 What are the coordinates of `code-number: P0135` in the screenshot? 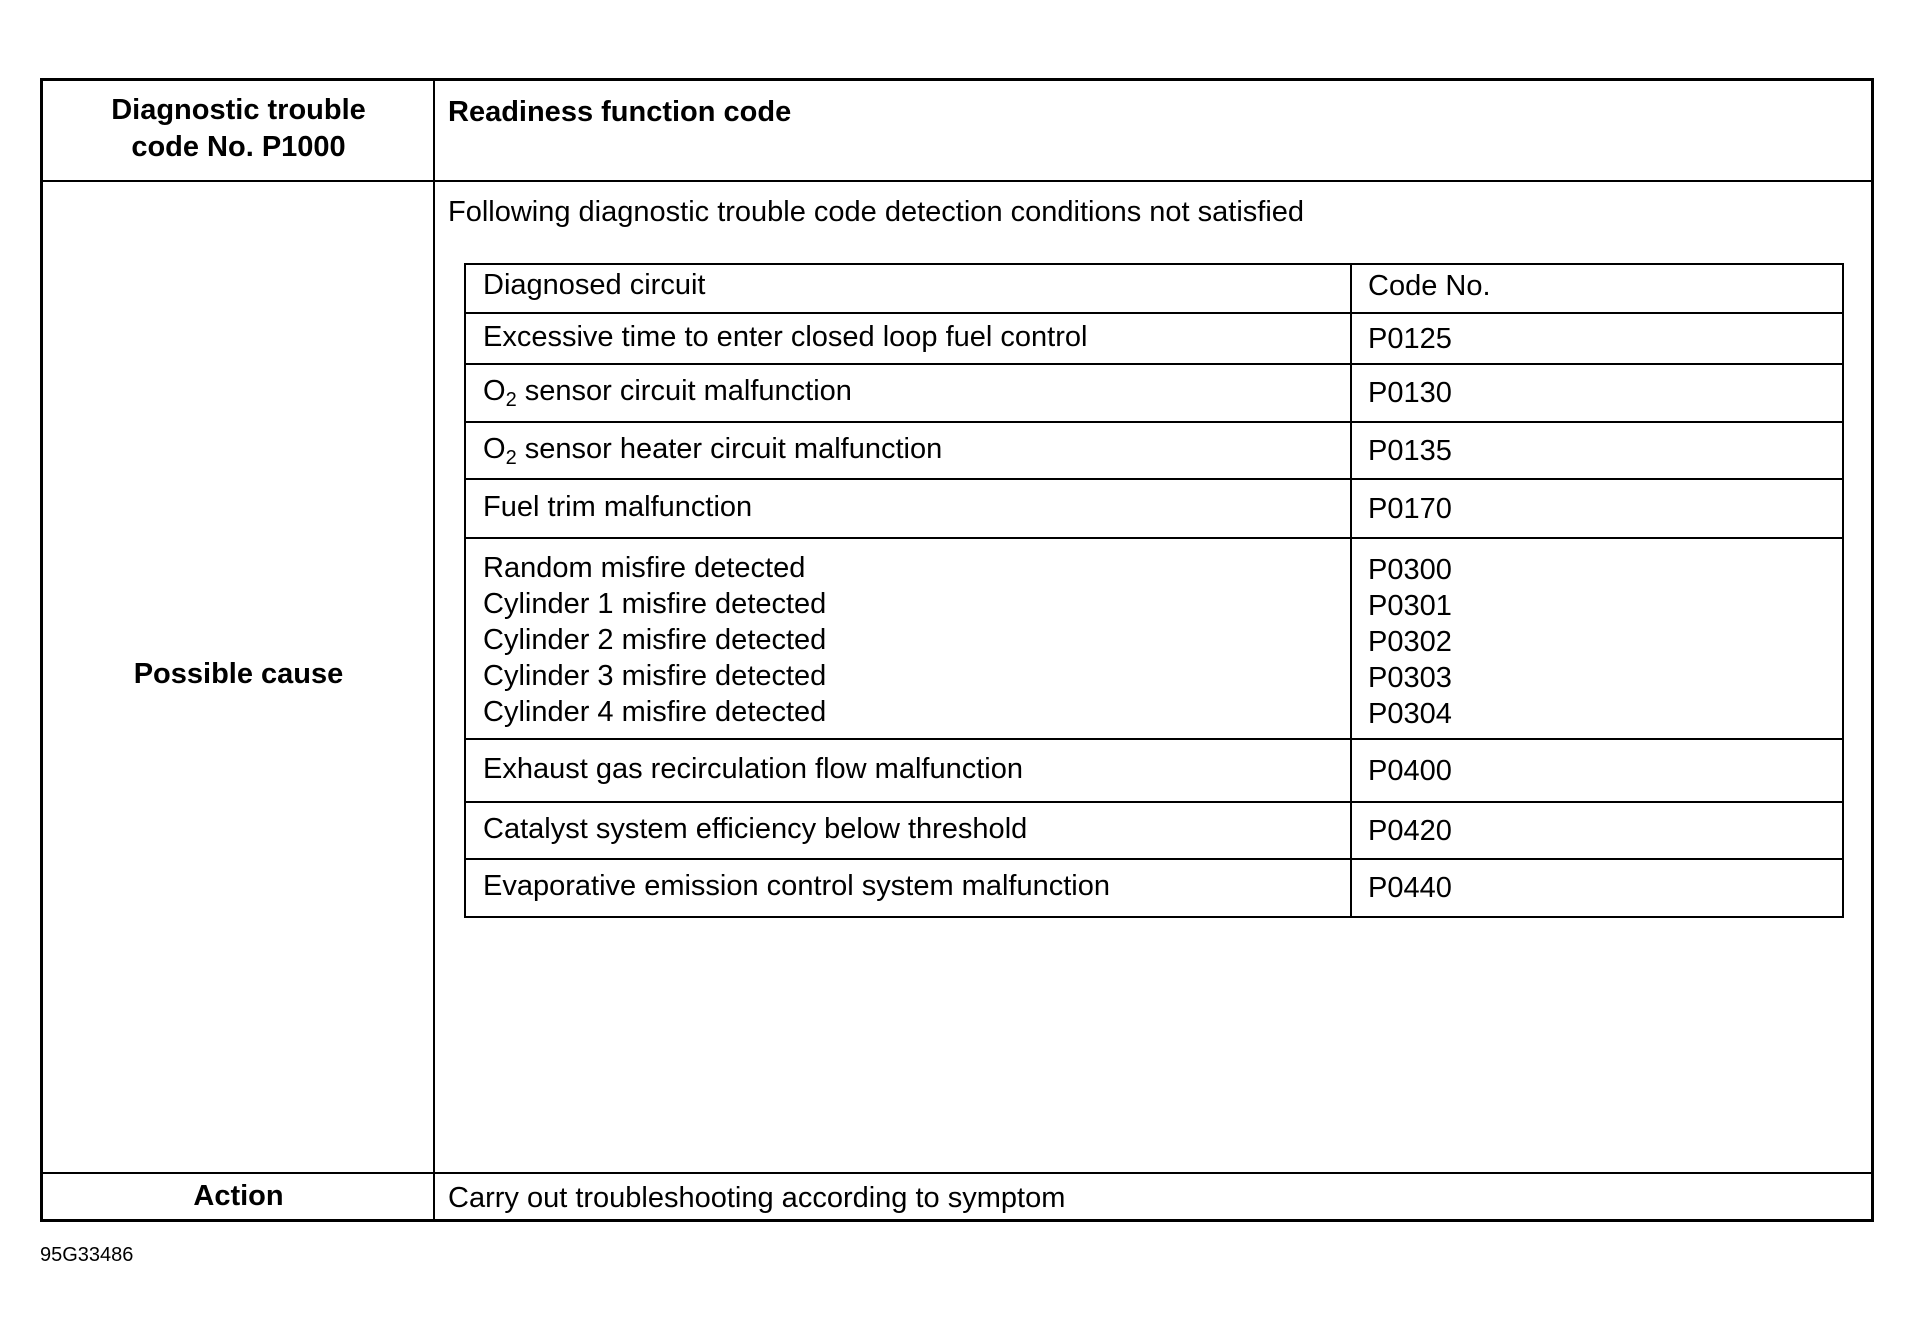 It's located at (1410, 450).